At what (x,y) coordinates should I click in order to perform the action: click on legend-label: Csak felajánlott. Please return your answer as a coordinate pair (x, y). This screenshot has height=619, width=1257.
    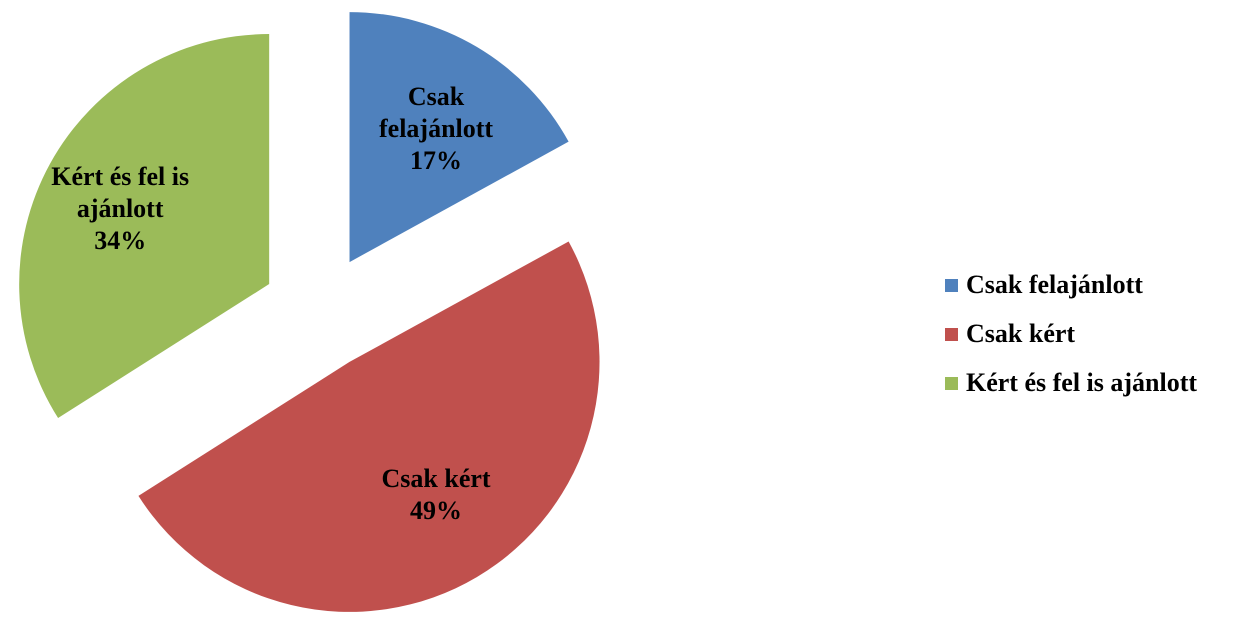
    Looking at the image, I should click on (1054, 284).